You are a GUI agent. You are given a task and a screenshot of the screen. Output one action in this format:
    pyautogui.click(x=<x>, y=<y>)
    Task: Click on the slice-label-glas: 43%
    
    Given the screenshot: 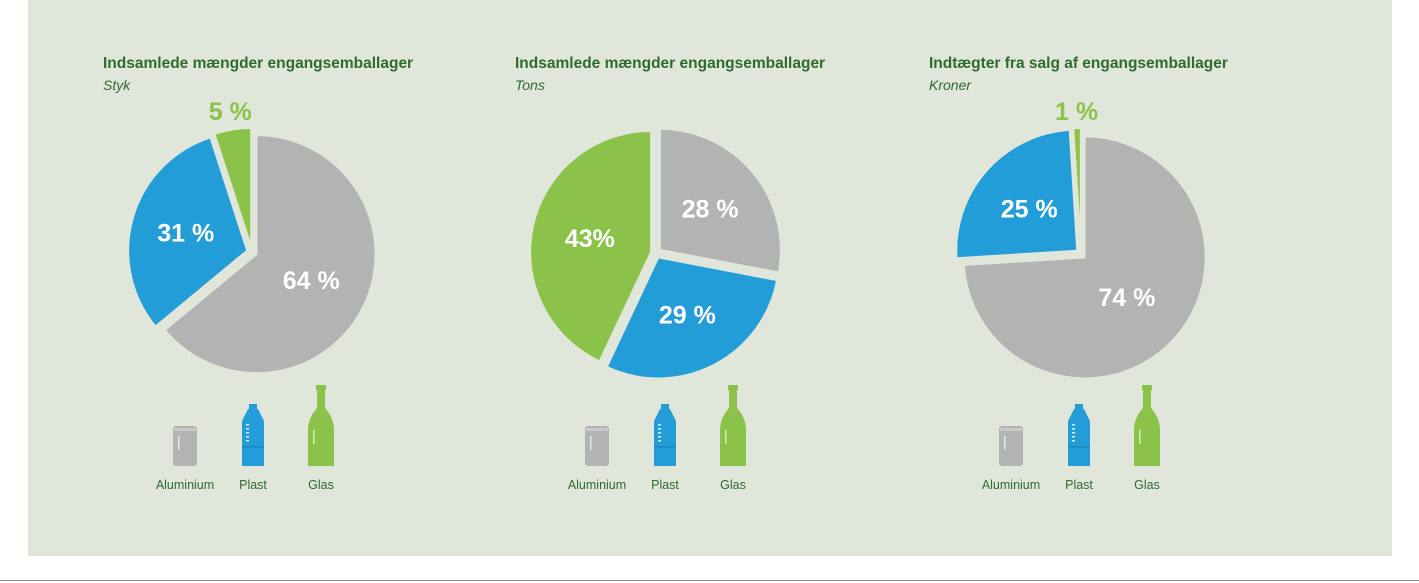 What is the action you would take?
    pyautogui.click(x=590, y=239)
    